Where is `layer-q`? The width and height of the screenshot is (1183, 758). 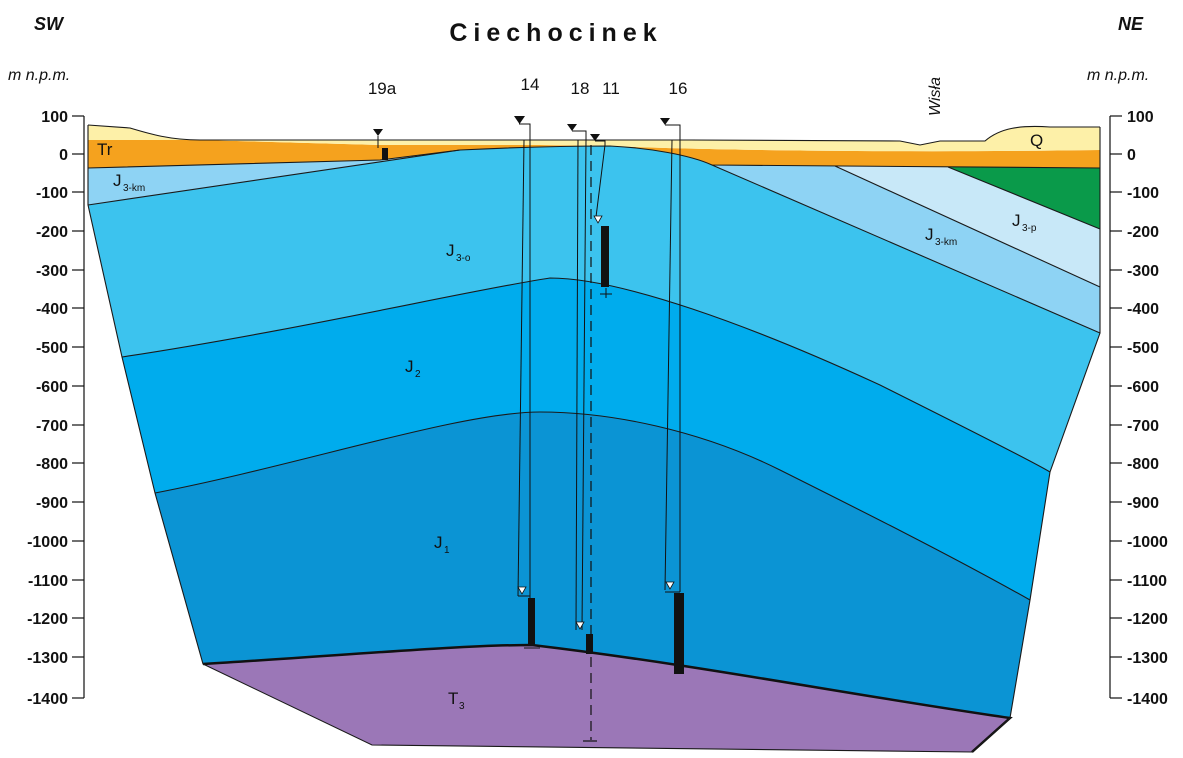 layer-q is located at coordinates (594, 138).